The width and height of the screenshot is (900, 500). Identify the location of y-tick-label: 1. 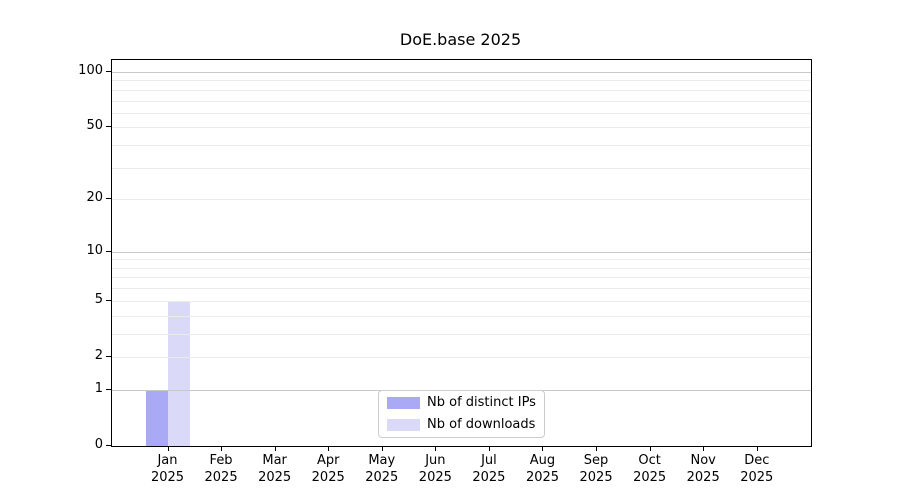
(98, 388).